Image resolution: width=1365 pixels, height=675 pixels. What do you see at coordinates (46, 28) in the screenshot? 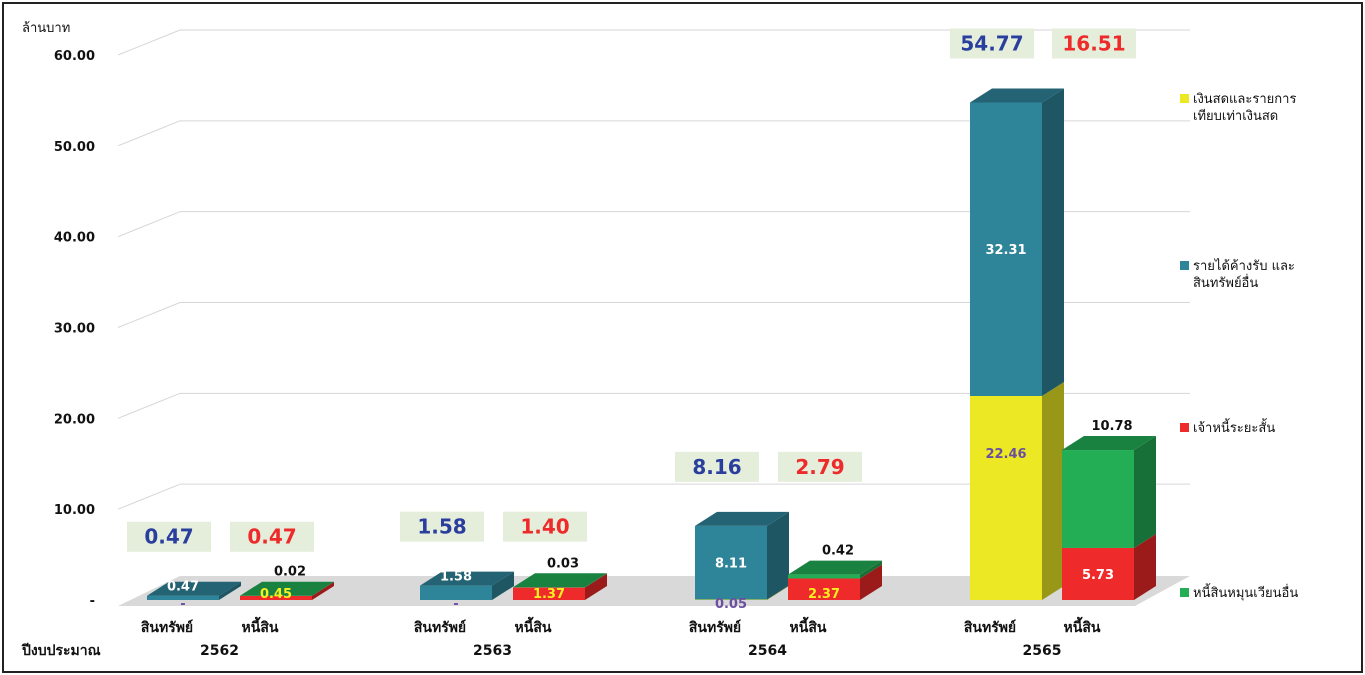
I see `y-axis-title: ล้านบาท` at bounding box center [46, 28].